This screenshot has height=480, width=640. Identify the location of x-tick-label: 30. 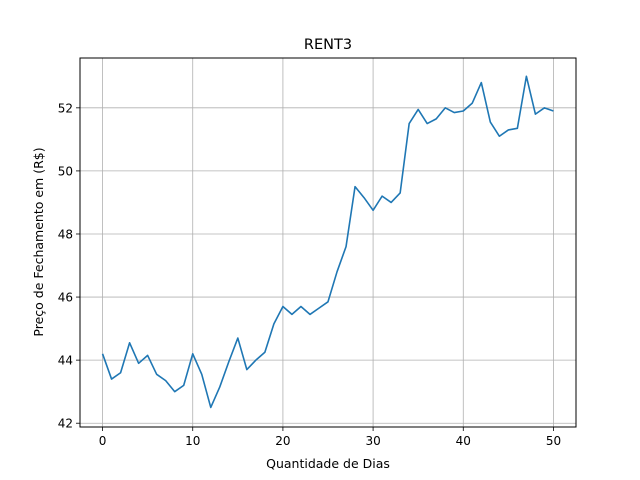
(372, 441).